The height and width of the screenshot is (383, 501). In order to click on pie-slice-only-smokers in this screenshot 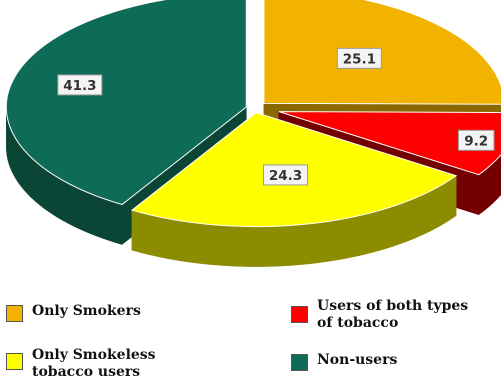, I will do `click(382, 52)`.